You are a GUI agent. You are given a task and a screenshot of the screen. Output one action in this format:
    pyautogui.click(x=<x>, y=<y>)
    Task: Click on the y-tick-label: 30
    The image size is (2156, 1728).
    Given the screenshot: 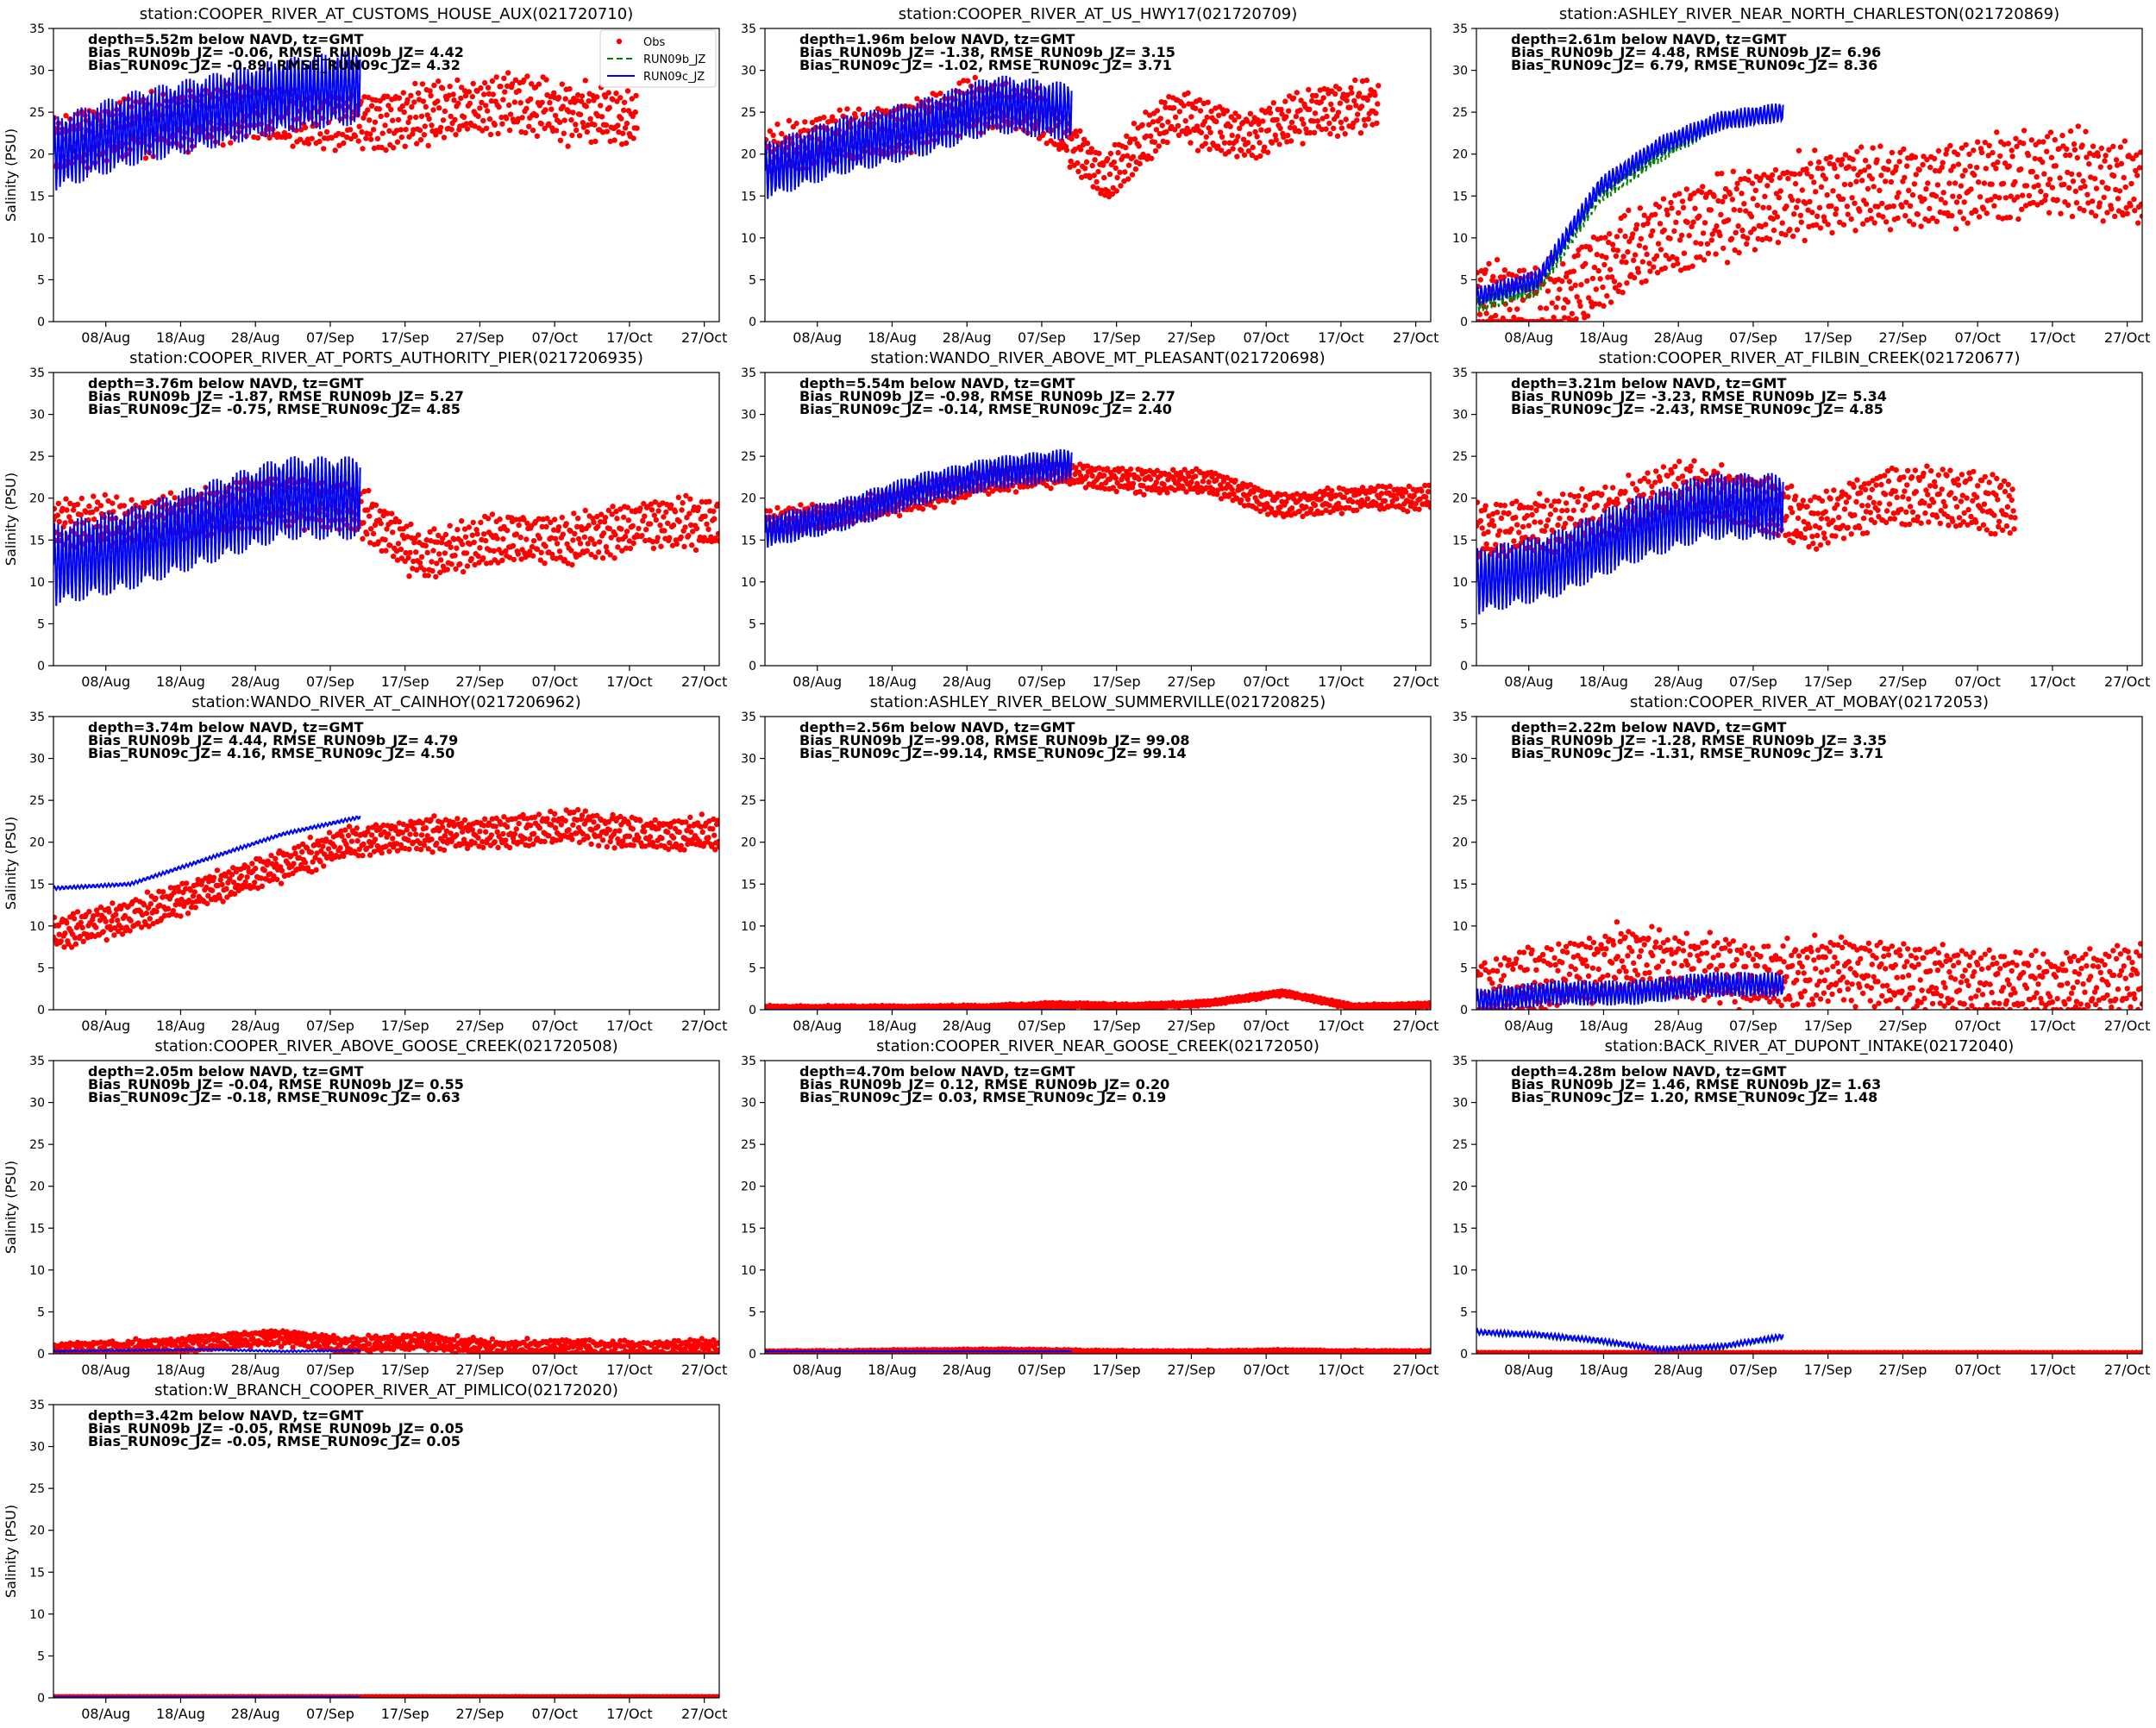 What is the action you would take?
    pyautogui.click(x=1460, y=416)
    